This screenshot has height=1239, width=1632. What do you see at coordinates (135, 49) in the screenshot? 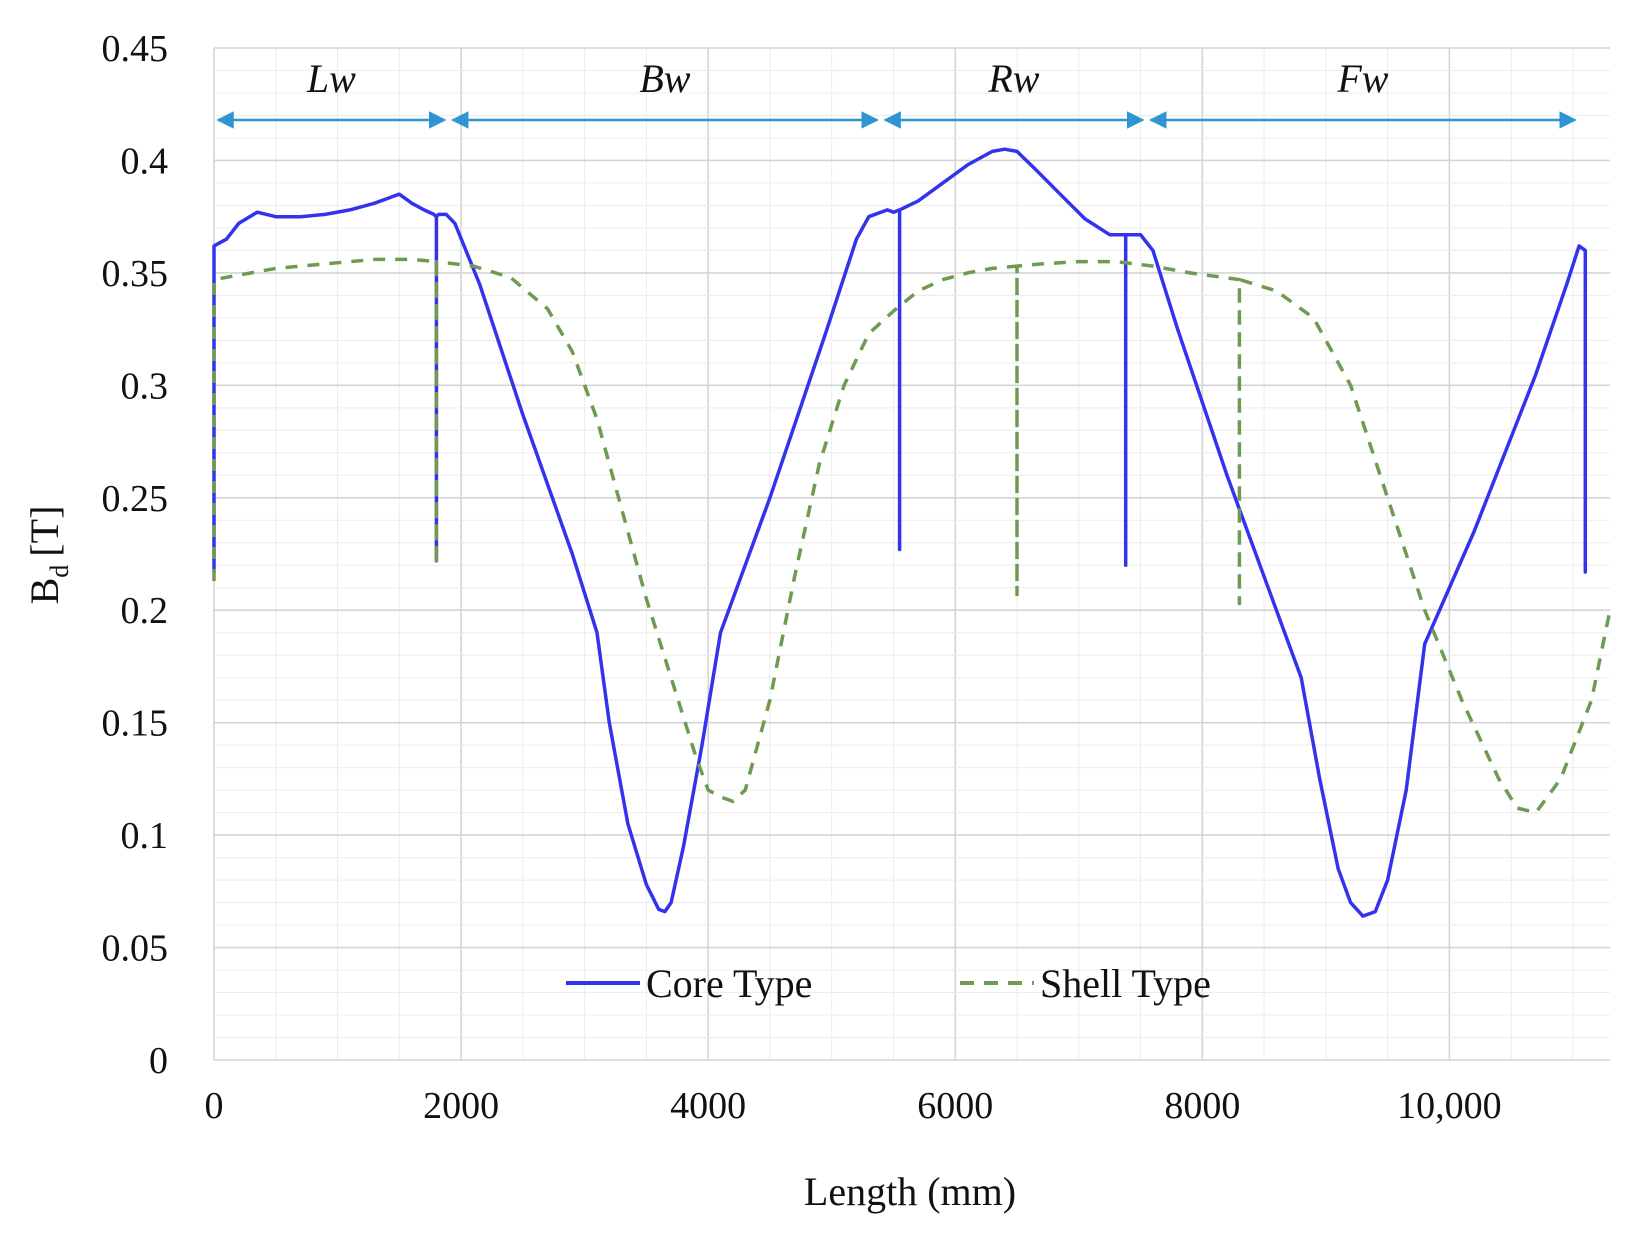
I see `y-tick-label: 0.45` at bounding box center [135, 49].